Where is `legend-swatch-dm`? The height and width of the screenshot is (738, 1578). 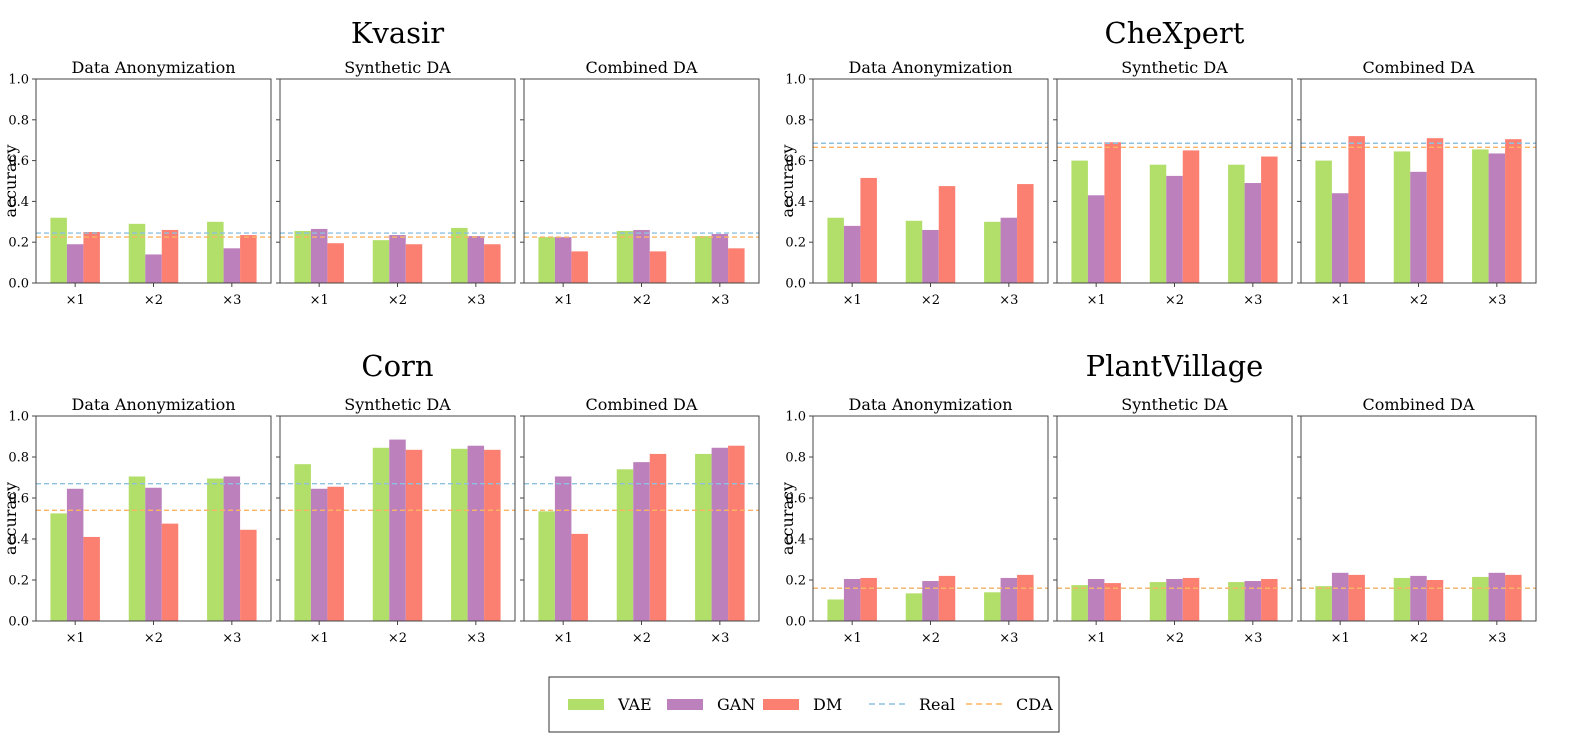 legend-swatch-dm is located at coordinates (781, 704).